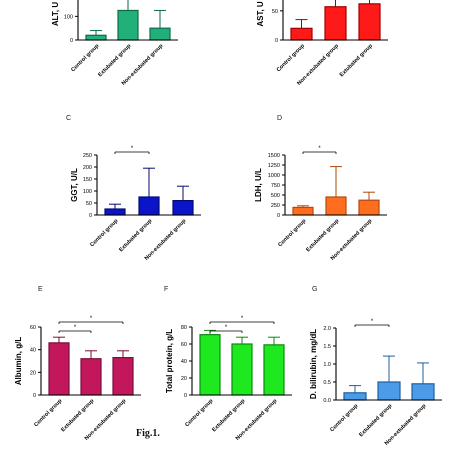 The width and height of the screenshot is (474, 474). I want to click on y-tick-label: 500, so click(275, 196).